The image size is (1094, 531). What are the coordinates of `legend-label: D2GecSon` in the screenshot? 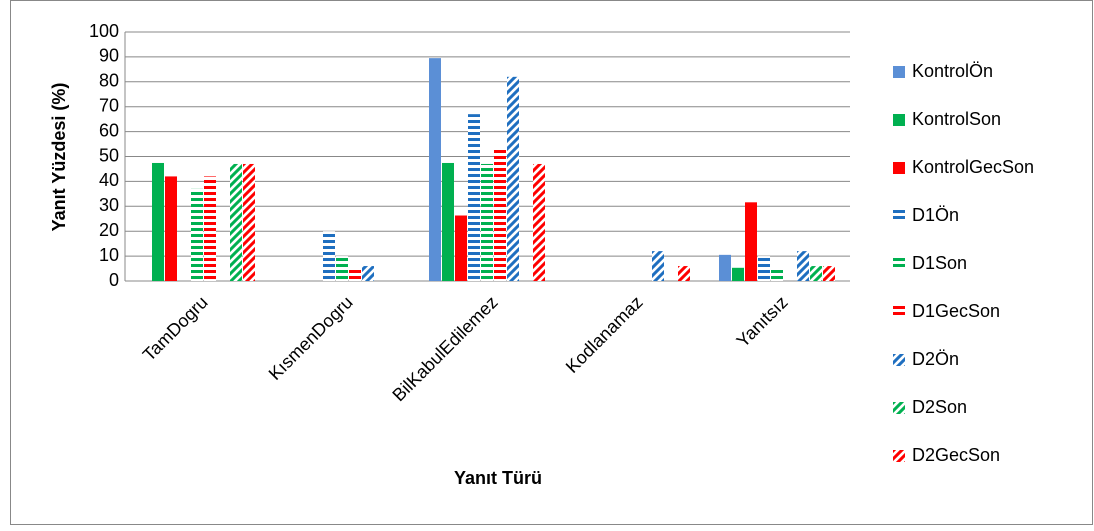 It's located at (956, 455).